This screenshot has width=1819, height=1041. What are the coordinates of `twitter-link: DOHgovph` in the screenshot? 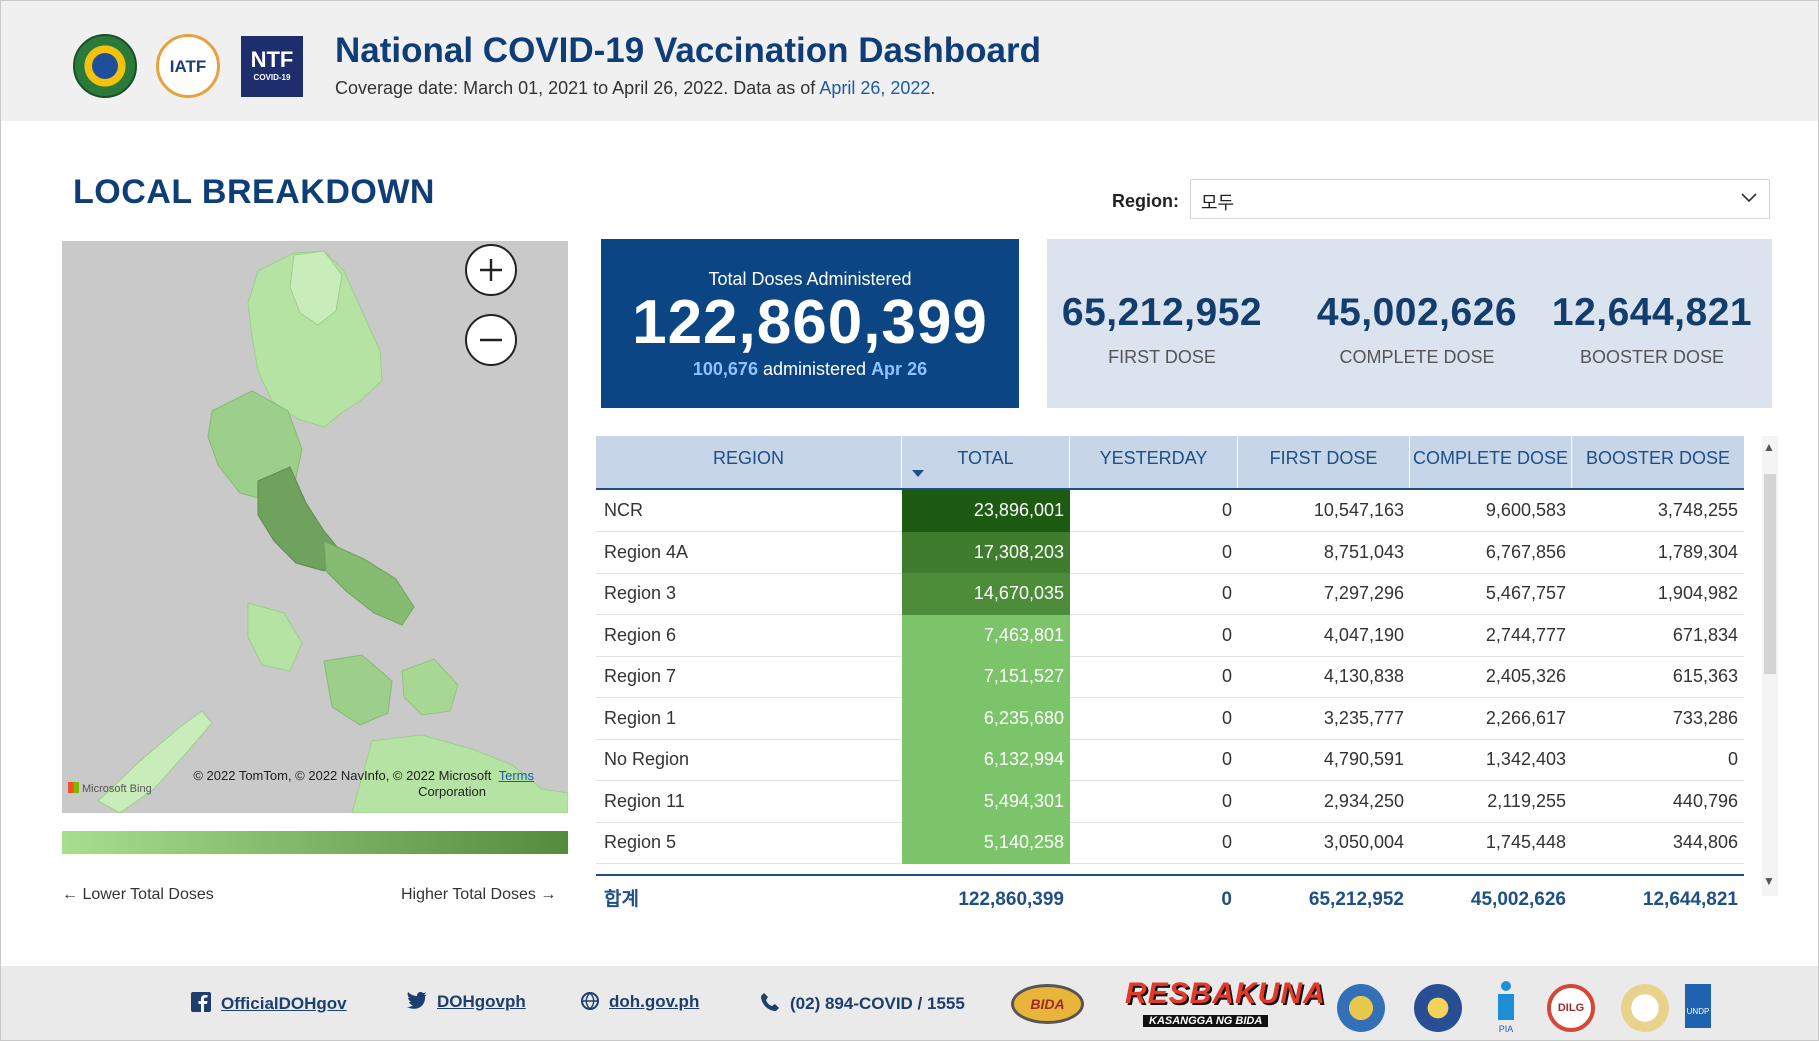 It's located at (466, 1002).